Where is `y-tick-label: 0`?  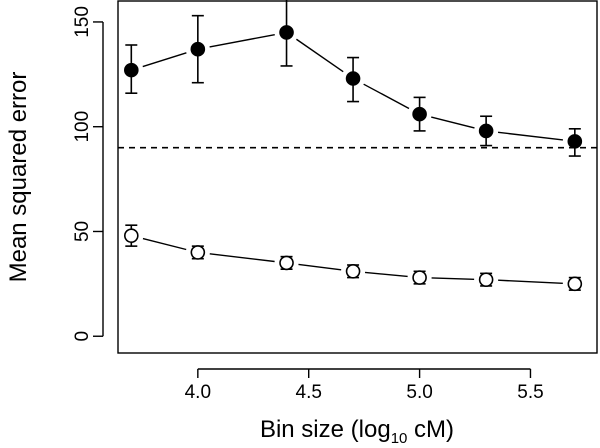 y-tick-label: 0 is located at coordinates (82, 336).